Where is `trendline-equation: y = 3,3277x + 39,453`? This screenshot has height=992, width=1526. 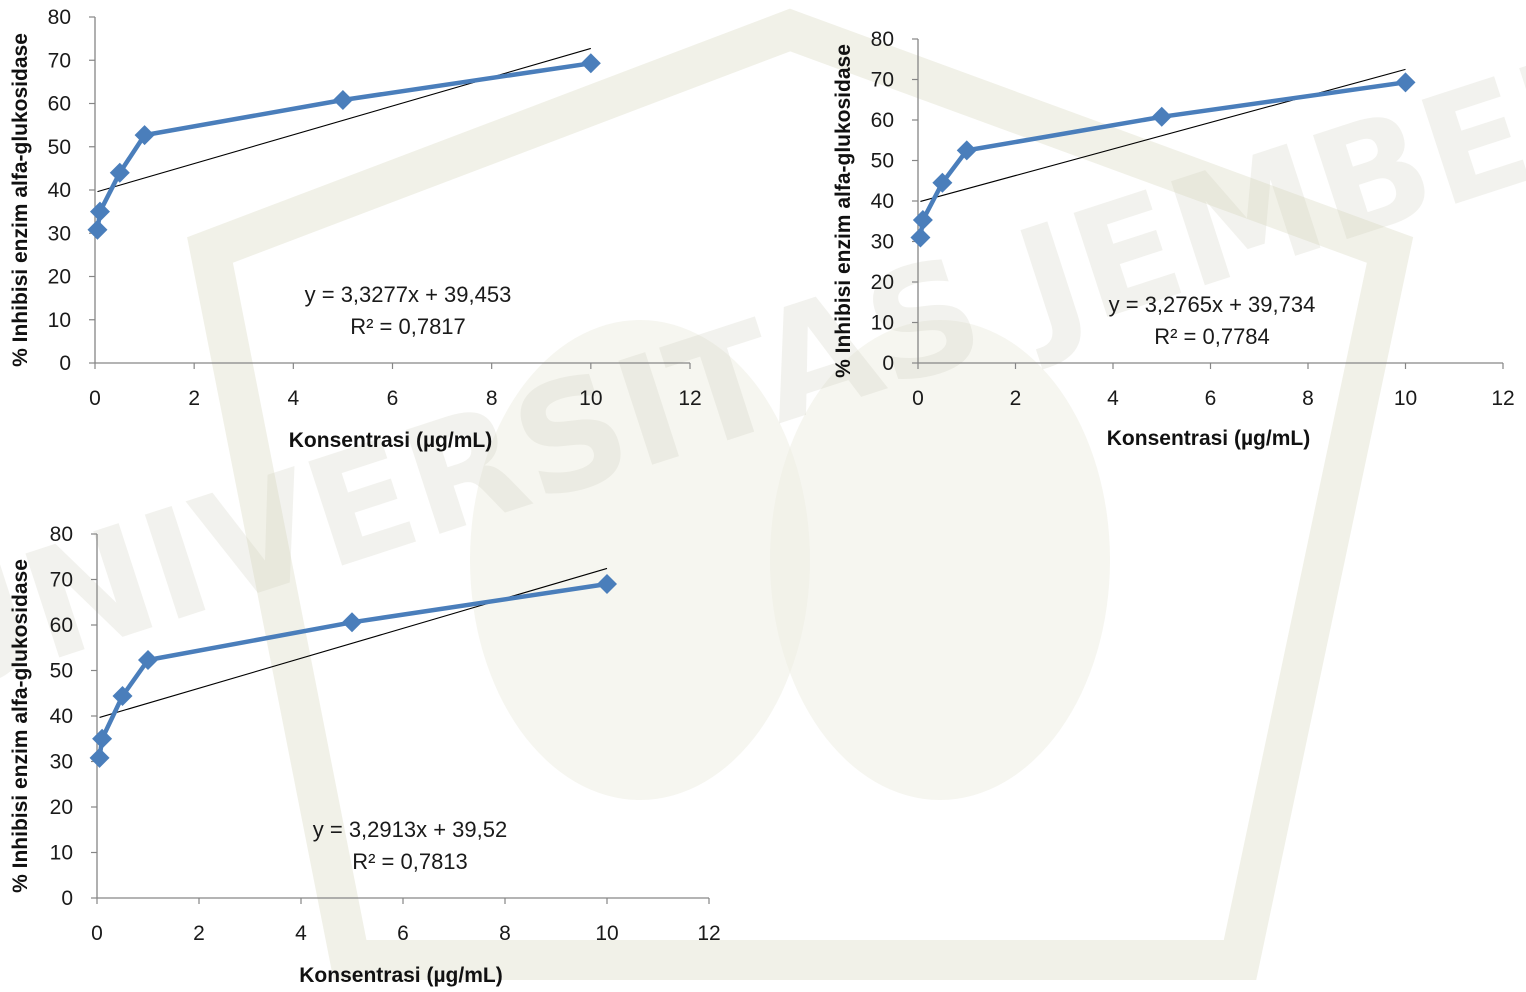 trendline-equation: y = 3,3277x + 39,453 is located at coordinates (408, 294).